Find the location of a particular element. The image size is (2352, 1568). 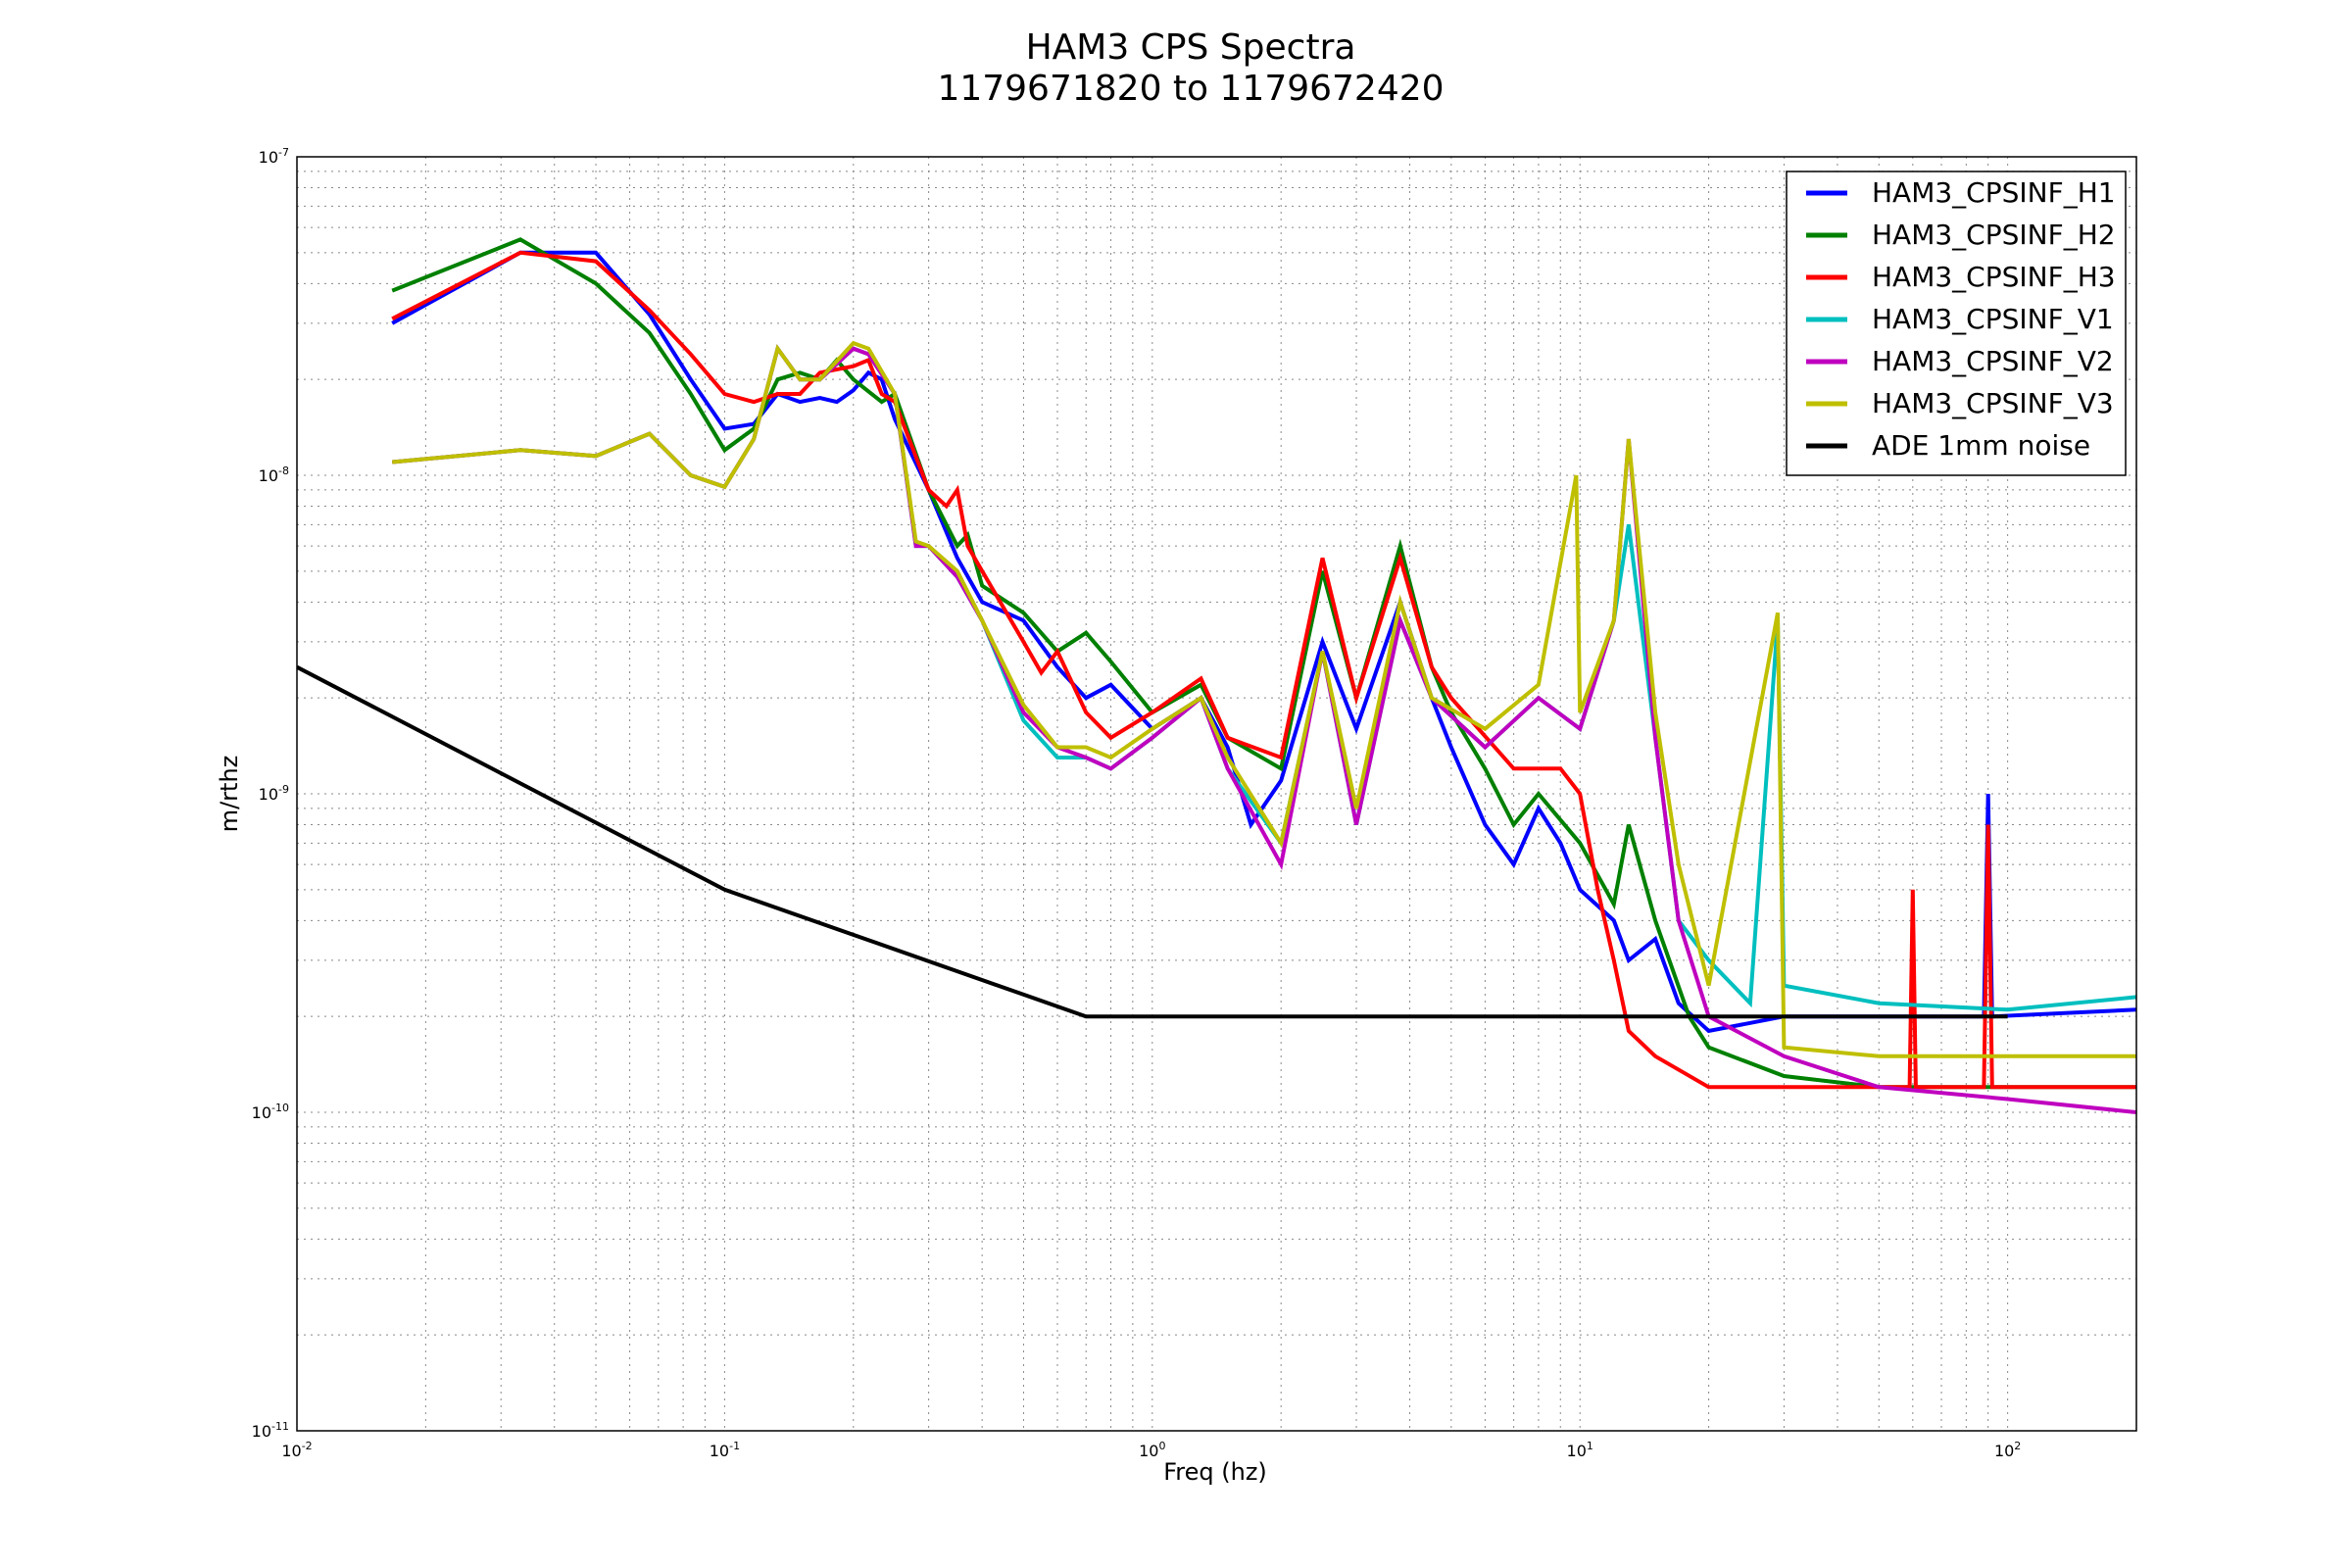

x-tick-label: 10² is located at coordinates (2007, 1450).